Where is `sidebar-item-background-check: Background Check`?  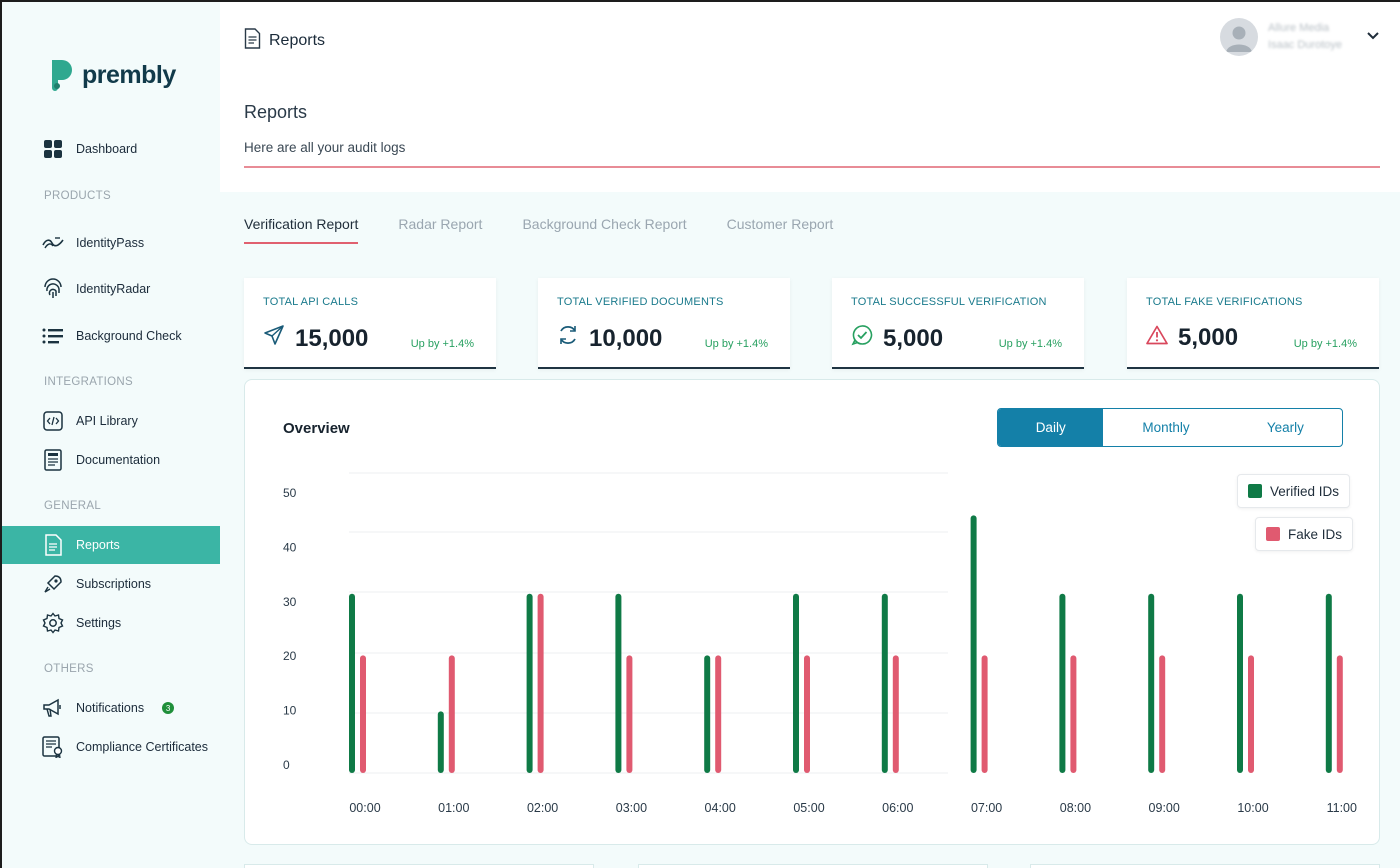
sidebar-item-background-check: Background Check is located at coordinates (111, 336).